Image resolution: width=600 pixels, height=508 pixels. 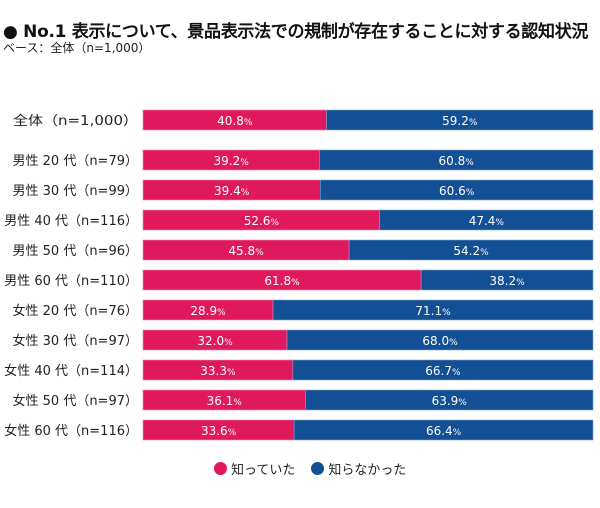 What do you see at coordinates (219, 431) in the screenshot?
I see `data-label: 33.6%` at bounding box center [219, 431].